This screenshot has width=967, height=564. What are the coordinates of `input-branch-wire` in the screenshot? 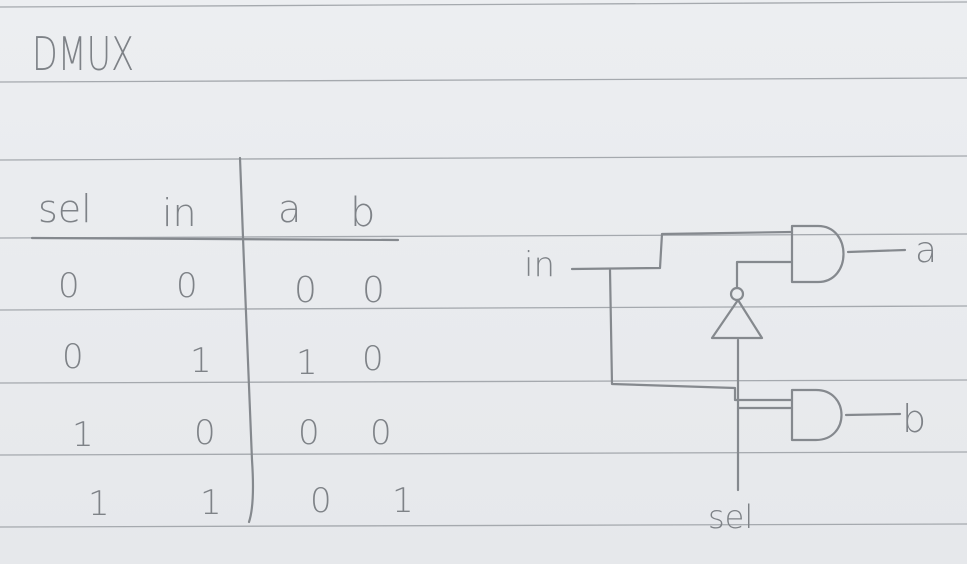 It's located at (701, 335).